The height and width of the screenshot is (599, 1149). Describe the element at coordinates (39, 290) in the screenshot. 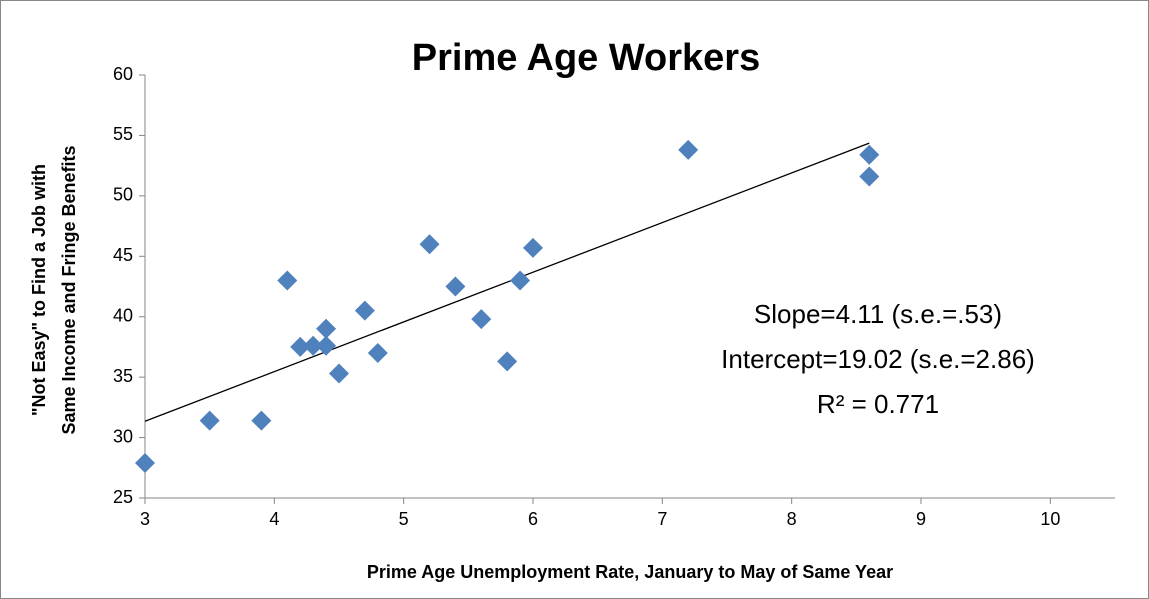

I see `y-axis-title-line: "Not Easy" to Find a Job with` at that location.